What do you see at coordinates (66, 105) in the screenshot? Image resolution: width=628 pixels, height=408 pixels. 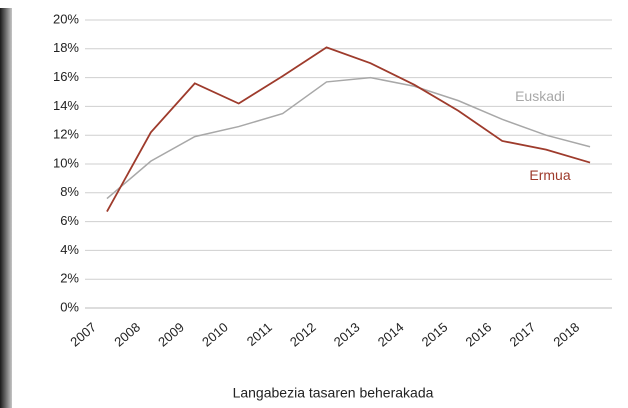 I see `y-tick-label: 14%` at bounding box center [66, 105].